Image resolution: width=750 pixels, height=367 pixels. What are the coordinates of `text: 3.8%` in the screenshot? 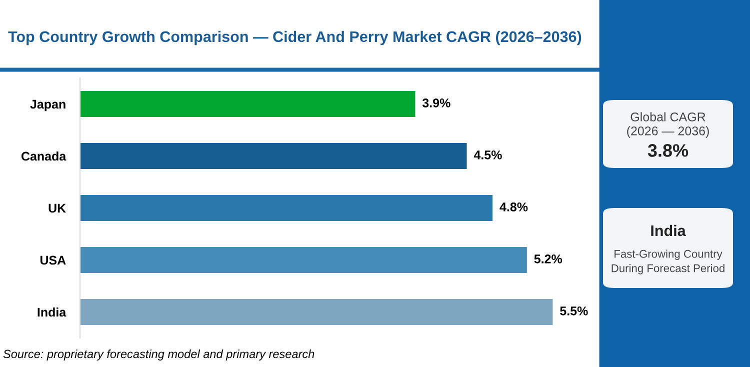 It's located at (668, 150).